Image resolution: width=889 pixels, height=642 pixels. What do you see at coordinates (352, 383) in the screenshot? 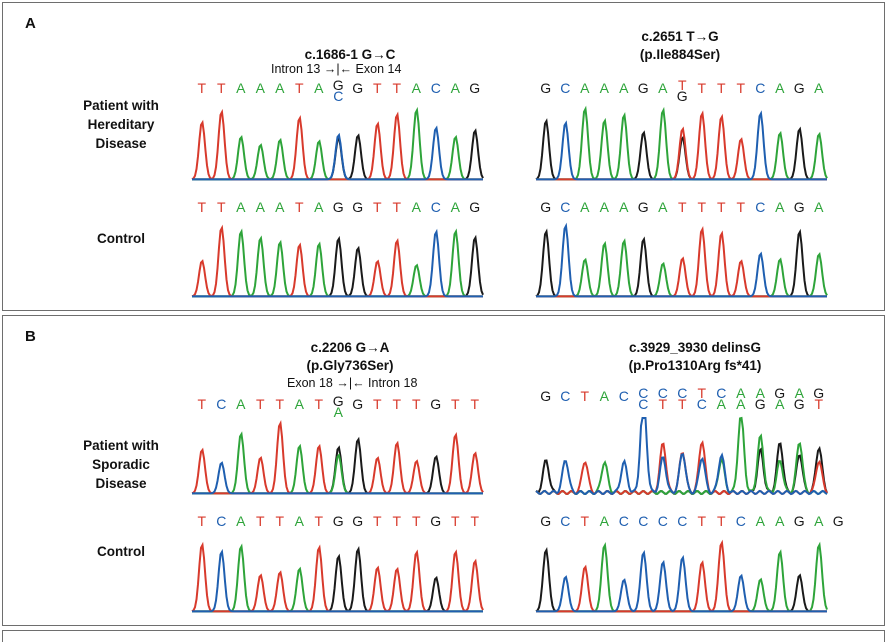
I see `boundary-label-b: Exon 18 →|← Intron 18` at bounding box center [352, 383].